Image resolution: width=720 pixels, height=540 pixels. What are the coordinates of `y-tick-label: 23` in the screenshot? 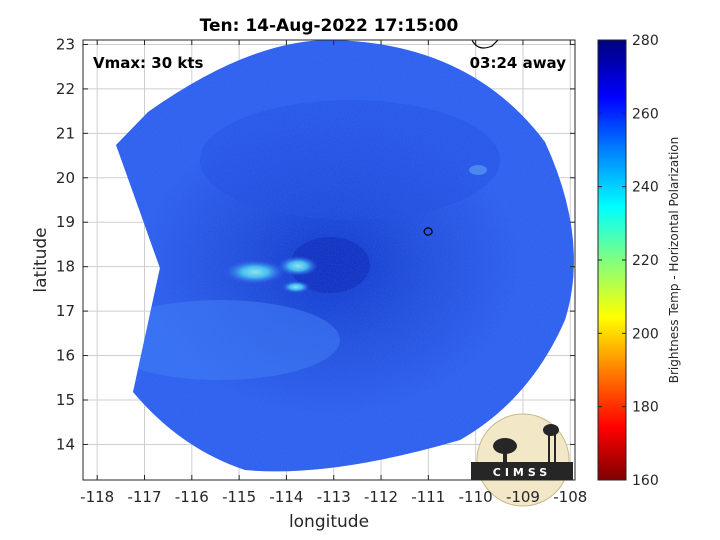 It's located at (65, 44).